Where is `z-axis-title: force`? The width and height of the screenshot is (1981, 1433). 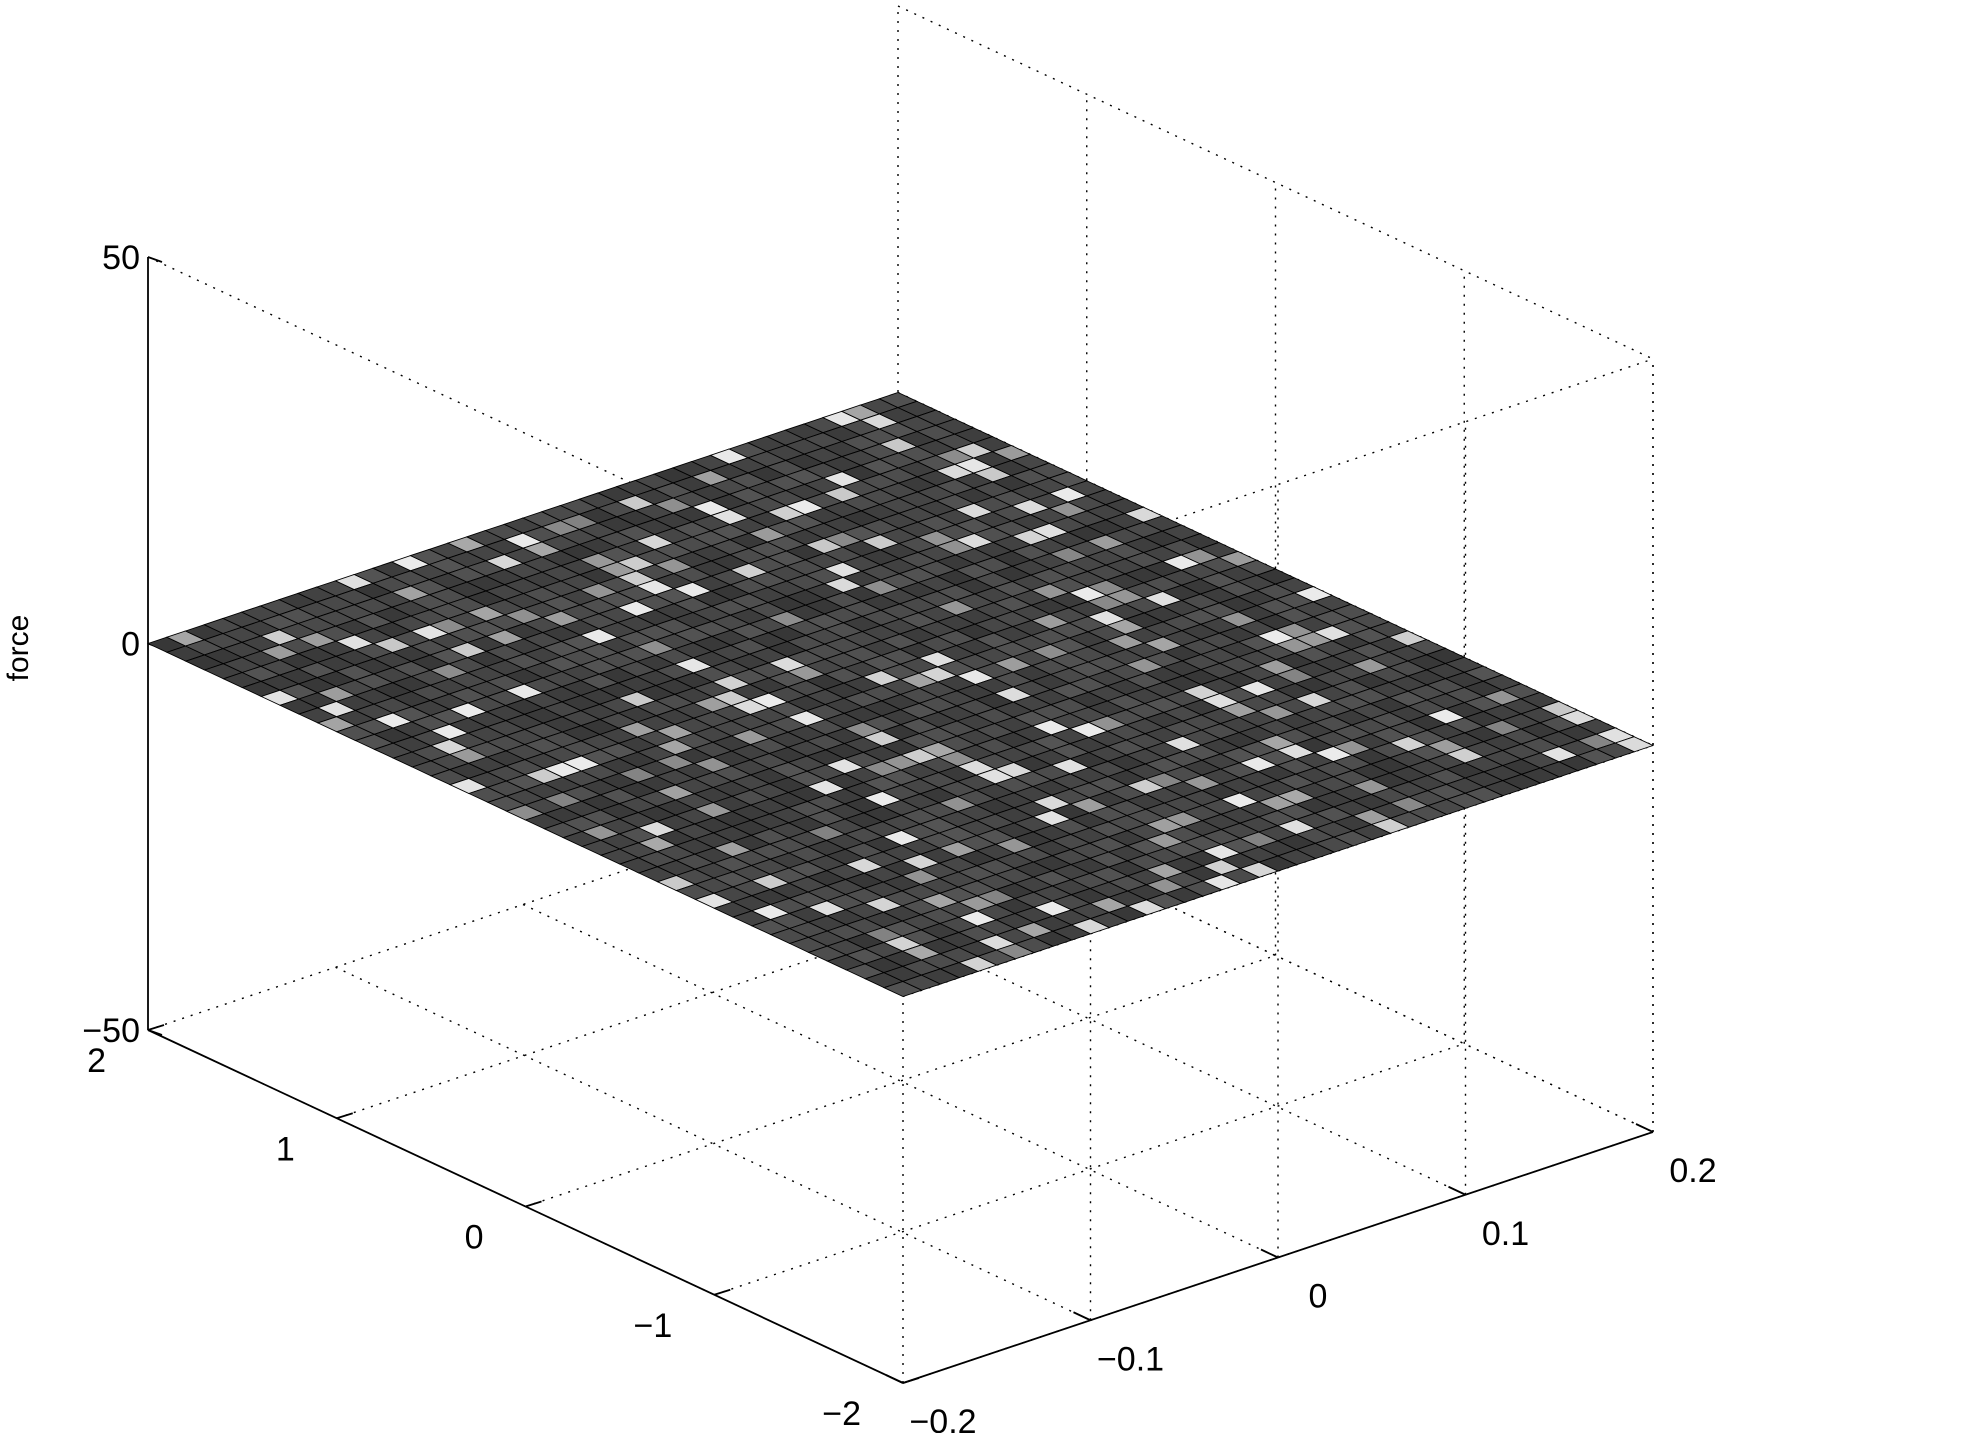 z-axis-title: force is located at coordinates (18, 648).